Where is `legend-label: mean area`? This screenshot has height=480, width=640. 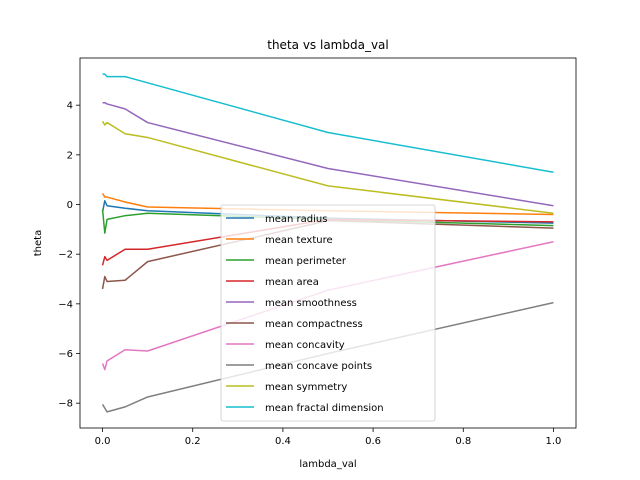
legend-label: mean area is located at coordinates (292, 282).